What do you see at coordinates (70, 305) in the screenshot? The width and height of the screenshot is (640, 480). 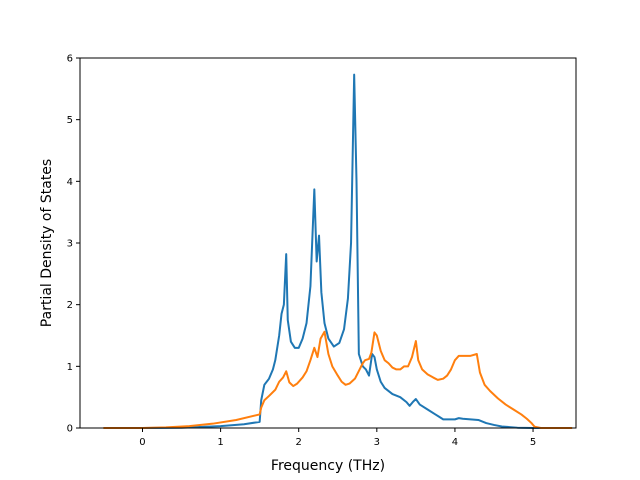 I see `y-tick-label: 2` at bounding box center [70, 305].